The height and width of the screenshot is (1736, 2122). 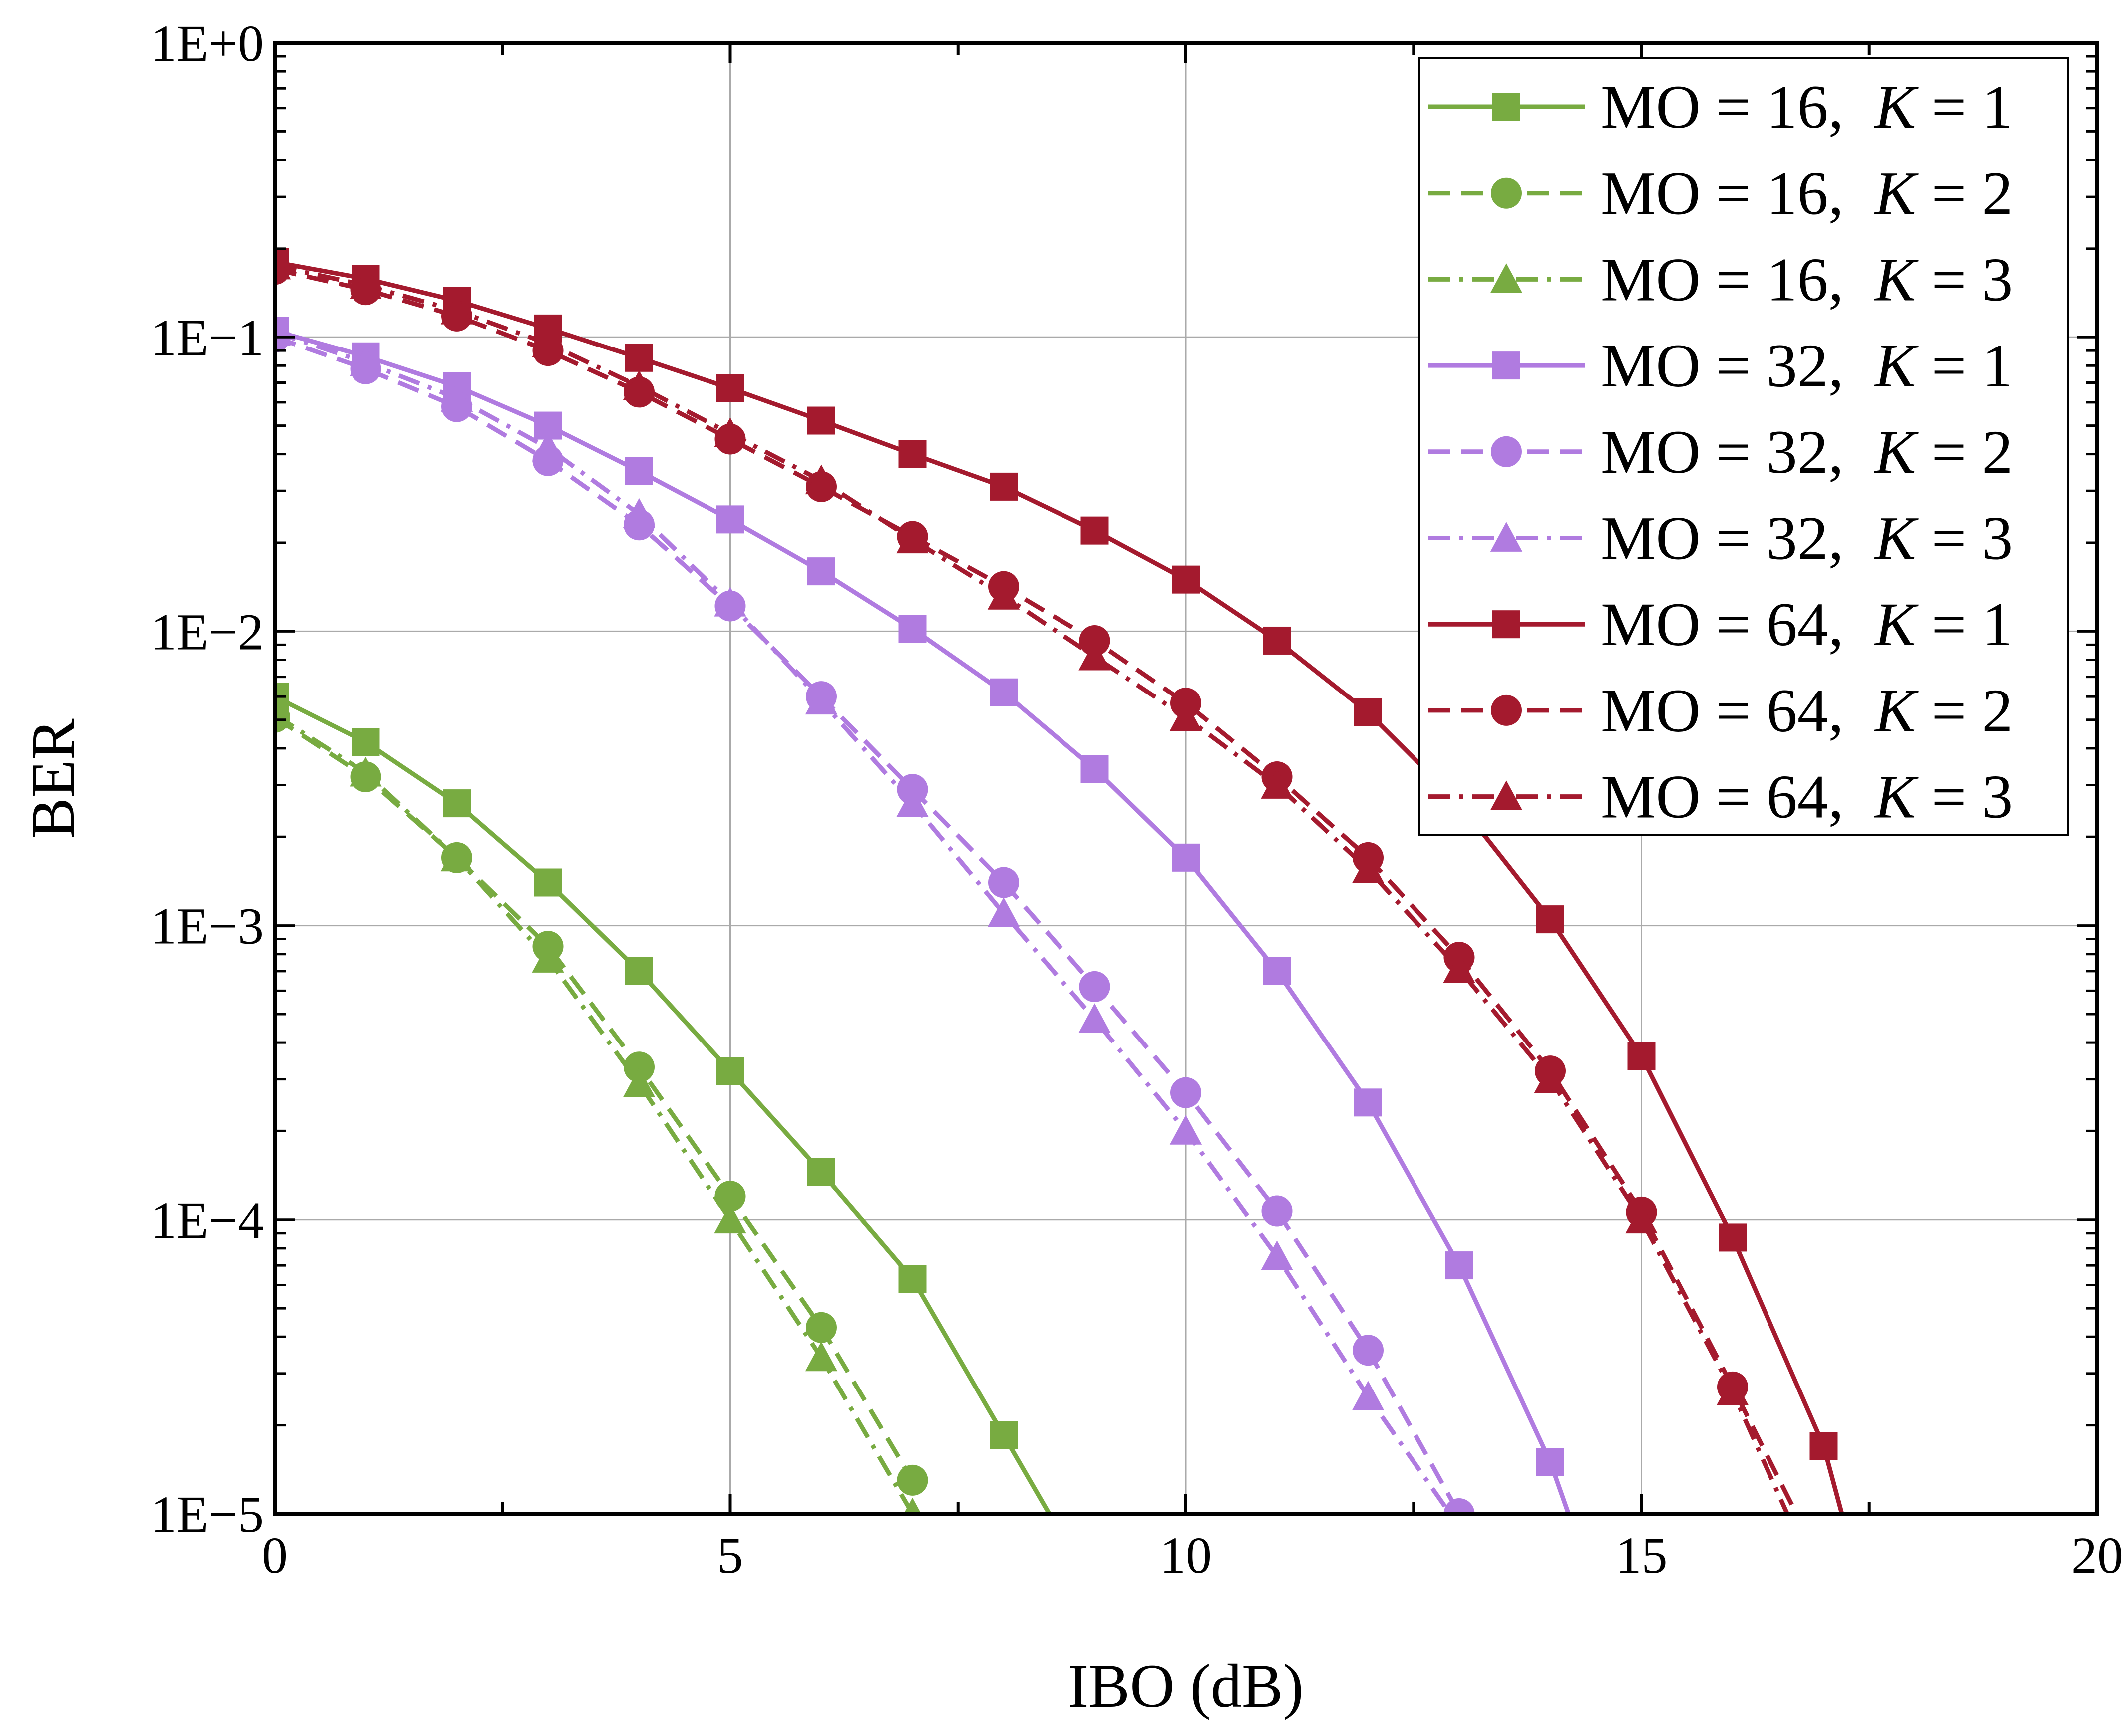 What do you see at coordinates (208, 337) in the screenshot?
I see `y-tick-label: 1E−1` at bounding box center [208, 337].